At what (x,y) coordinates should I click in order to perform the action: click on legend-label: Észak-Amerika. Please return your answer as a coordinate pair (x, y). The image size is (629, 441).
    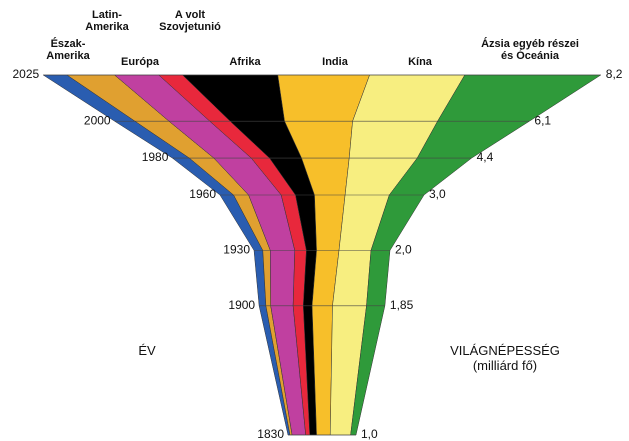
    Looking at the image, I should click on (68, 50).